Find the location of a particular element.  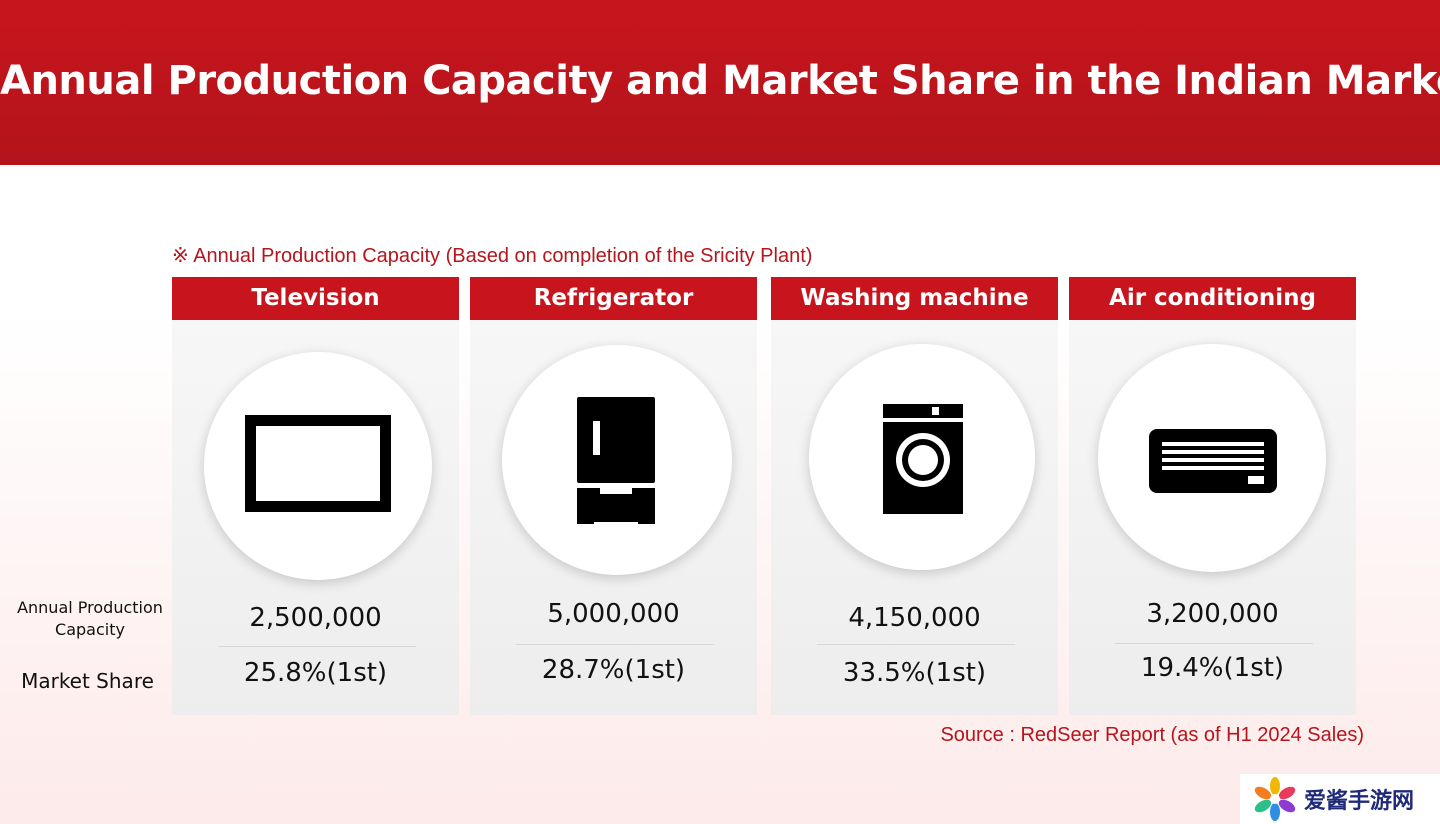

market-share-row-label: Market Share is located at coordinates (87, 681).